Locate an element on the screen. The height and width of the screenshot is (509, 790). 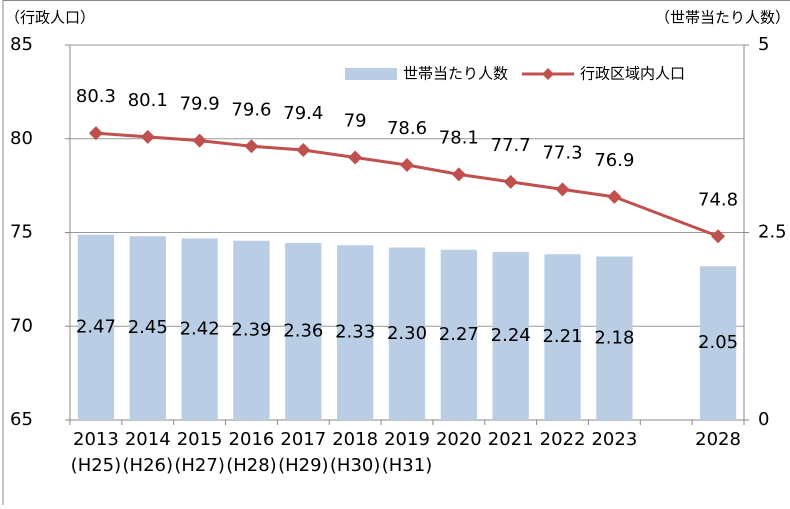
x-tick-label: 2021 is located at coordinates (511, 439).